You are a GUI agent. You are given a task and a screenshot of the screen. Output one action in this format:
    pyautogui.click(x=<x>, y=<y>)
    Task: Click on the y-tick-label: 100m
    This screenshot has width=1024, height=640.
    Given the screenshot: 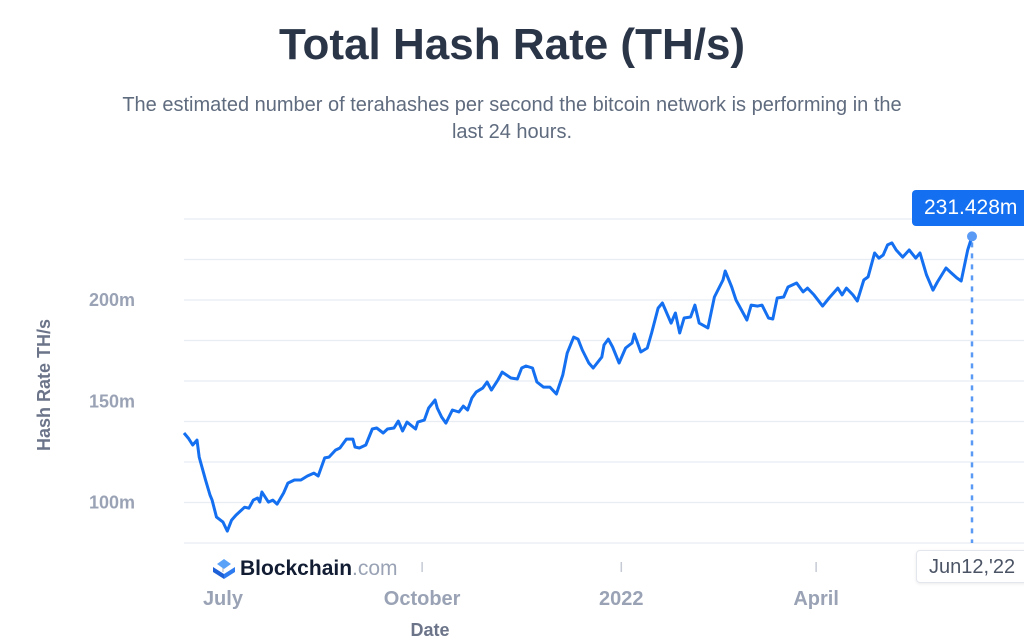 What is the action you would take?
    pyautogui.click(x=112, y=503)
    